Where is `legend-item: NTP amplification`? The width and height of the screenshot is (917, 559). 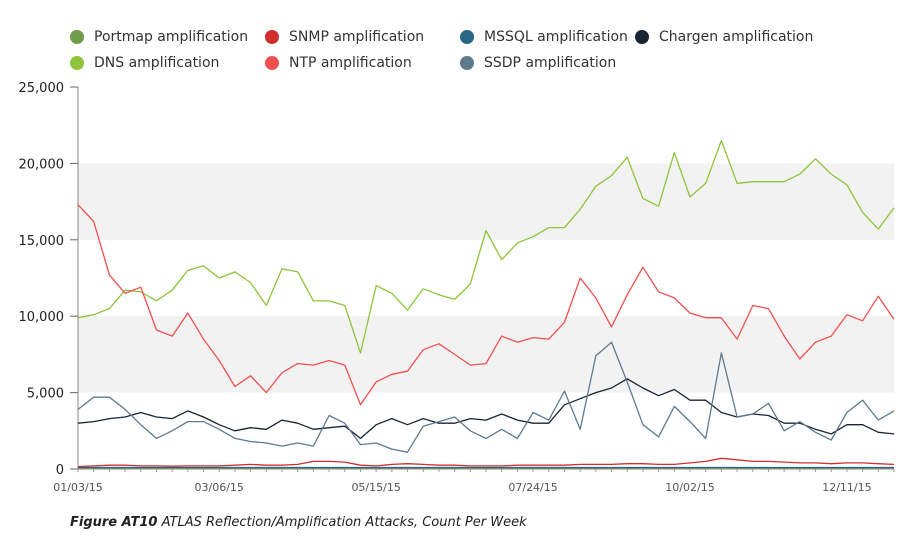
legend-item: NTP amplification is located at coordinates (338, 63).